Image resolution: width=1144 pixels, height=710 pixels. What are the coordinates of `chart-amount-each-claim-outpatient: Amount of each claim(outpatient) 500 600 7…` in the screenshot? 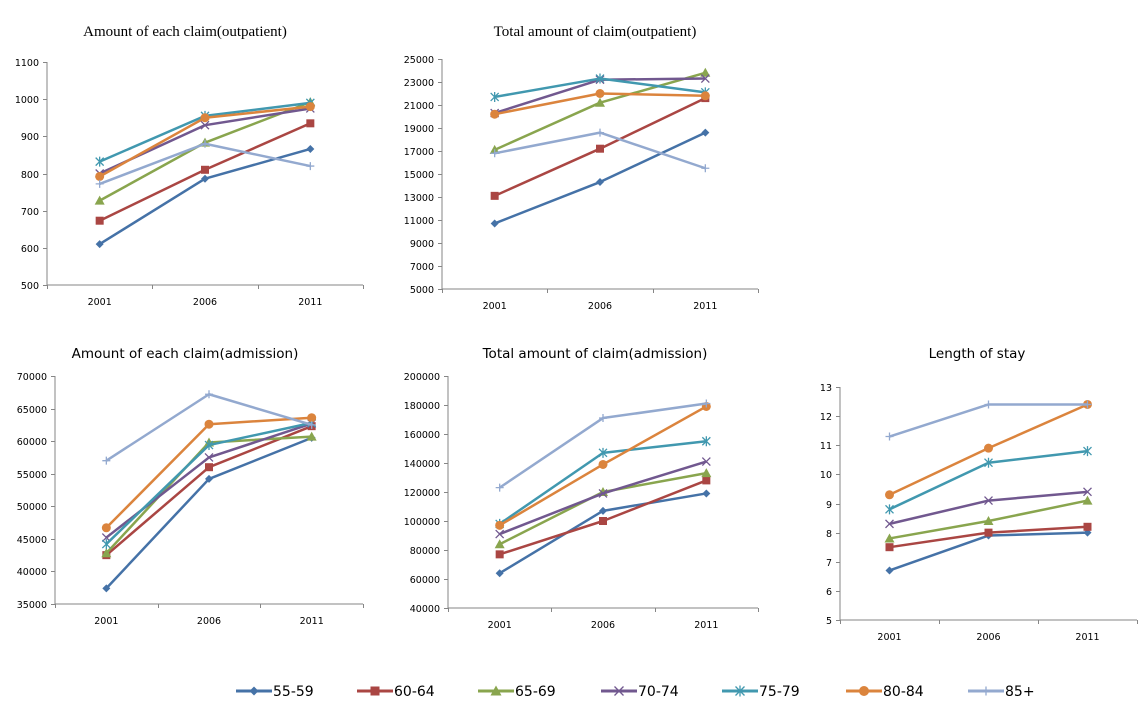 It's located at (190, 160).